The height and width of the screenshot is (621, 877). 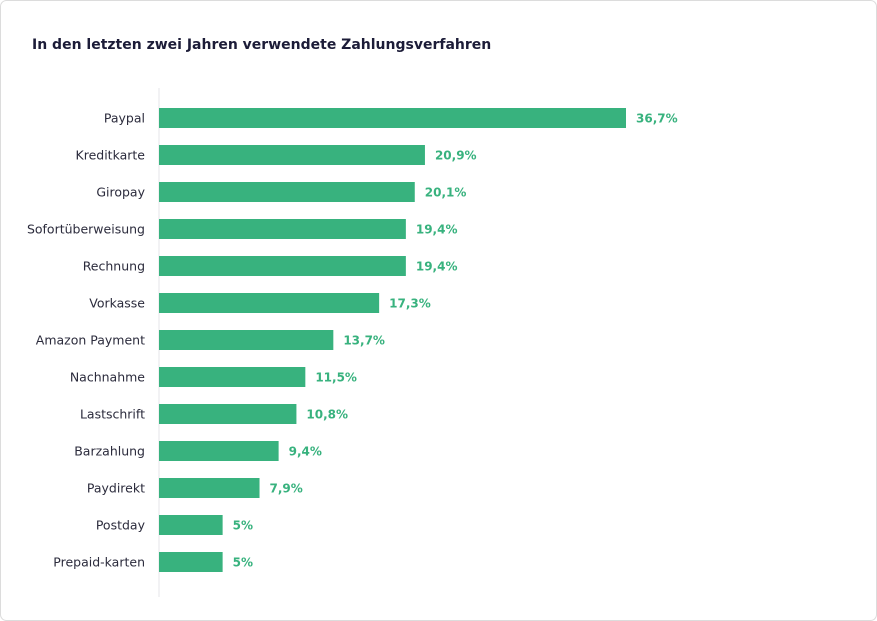 I want to click on category-label: Kreditkarte, so click(x=111, y=155).